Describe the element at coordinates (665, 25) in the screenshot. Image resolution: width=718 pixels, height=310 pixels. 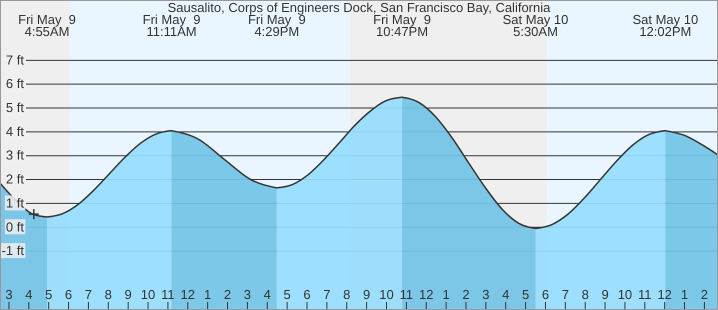
I see `annotation: Sat May 10 12:02PM` at that location.